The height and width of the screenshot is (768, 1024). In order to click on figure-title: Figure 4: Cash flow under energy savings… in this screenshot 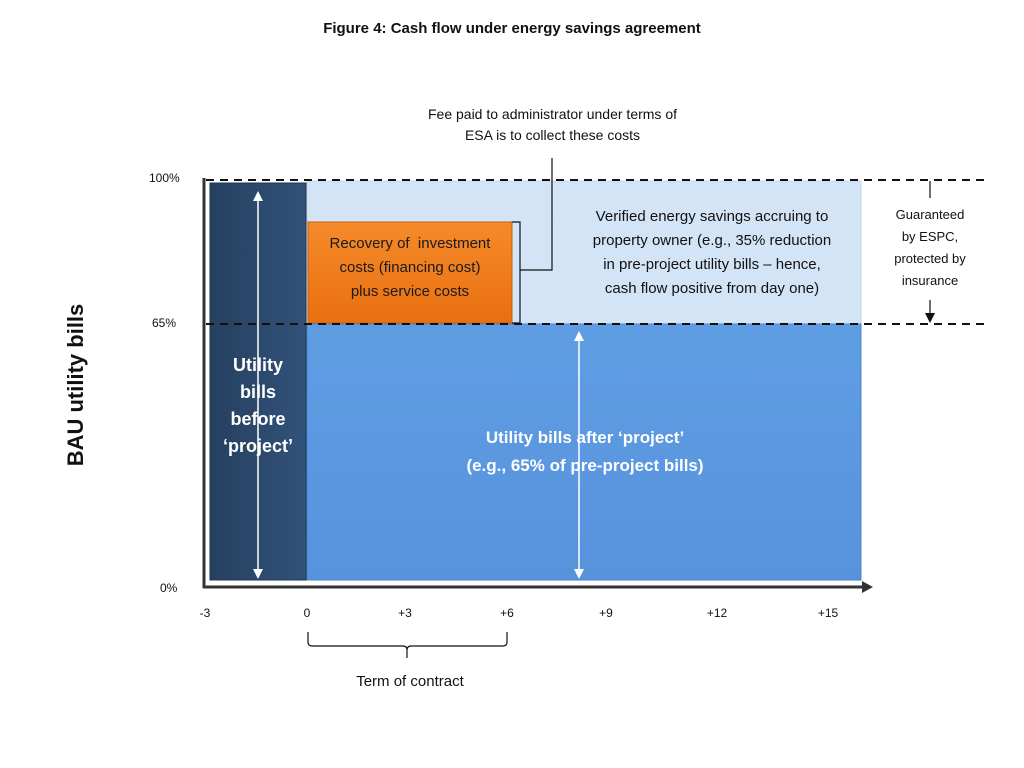, I will do `click(512, 28)`.